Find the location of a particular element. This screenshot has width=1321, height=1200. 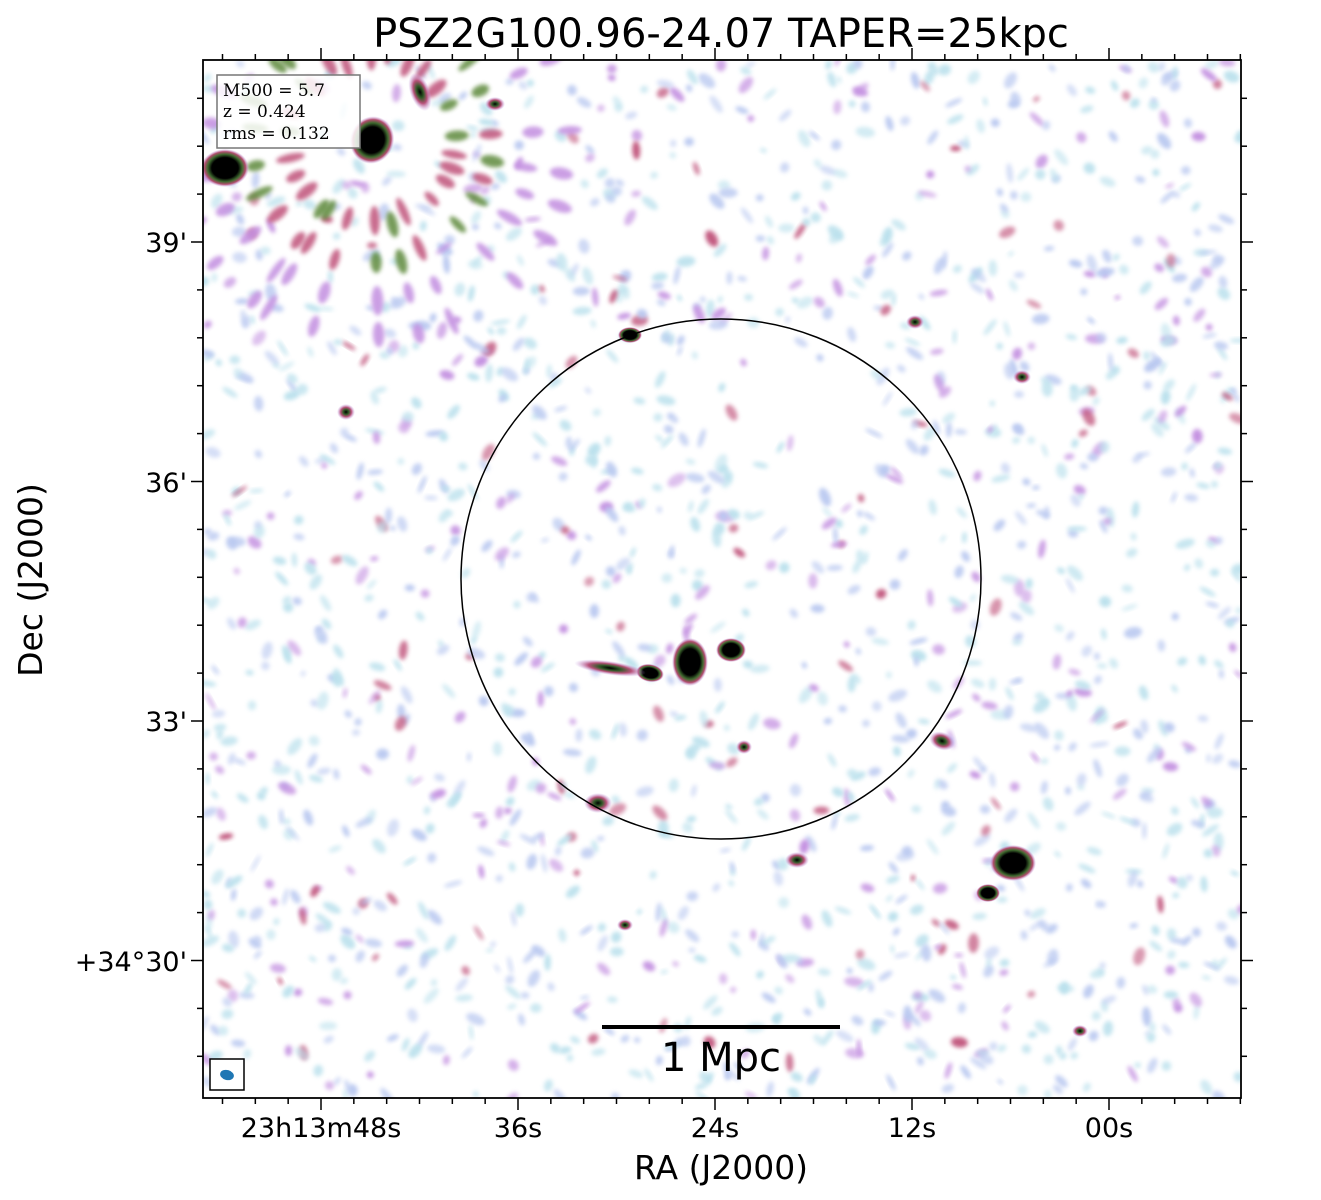

y-tick-label: 39' is located at coordinates (166, 243).